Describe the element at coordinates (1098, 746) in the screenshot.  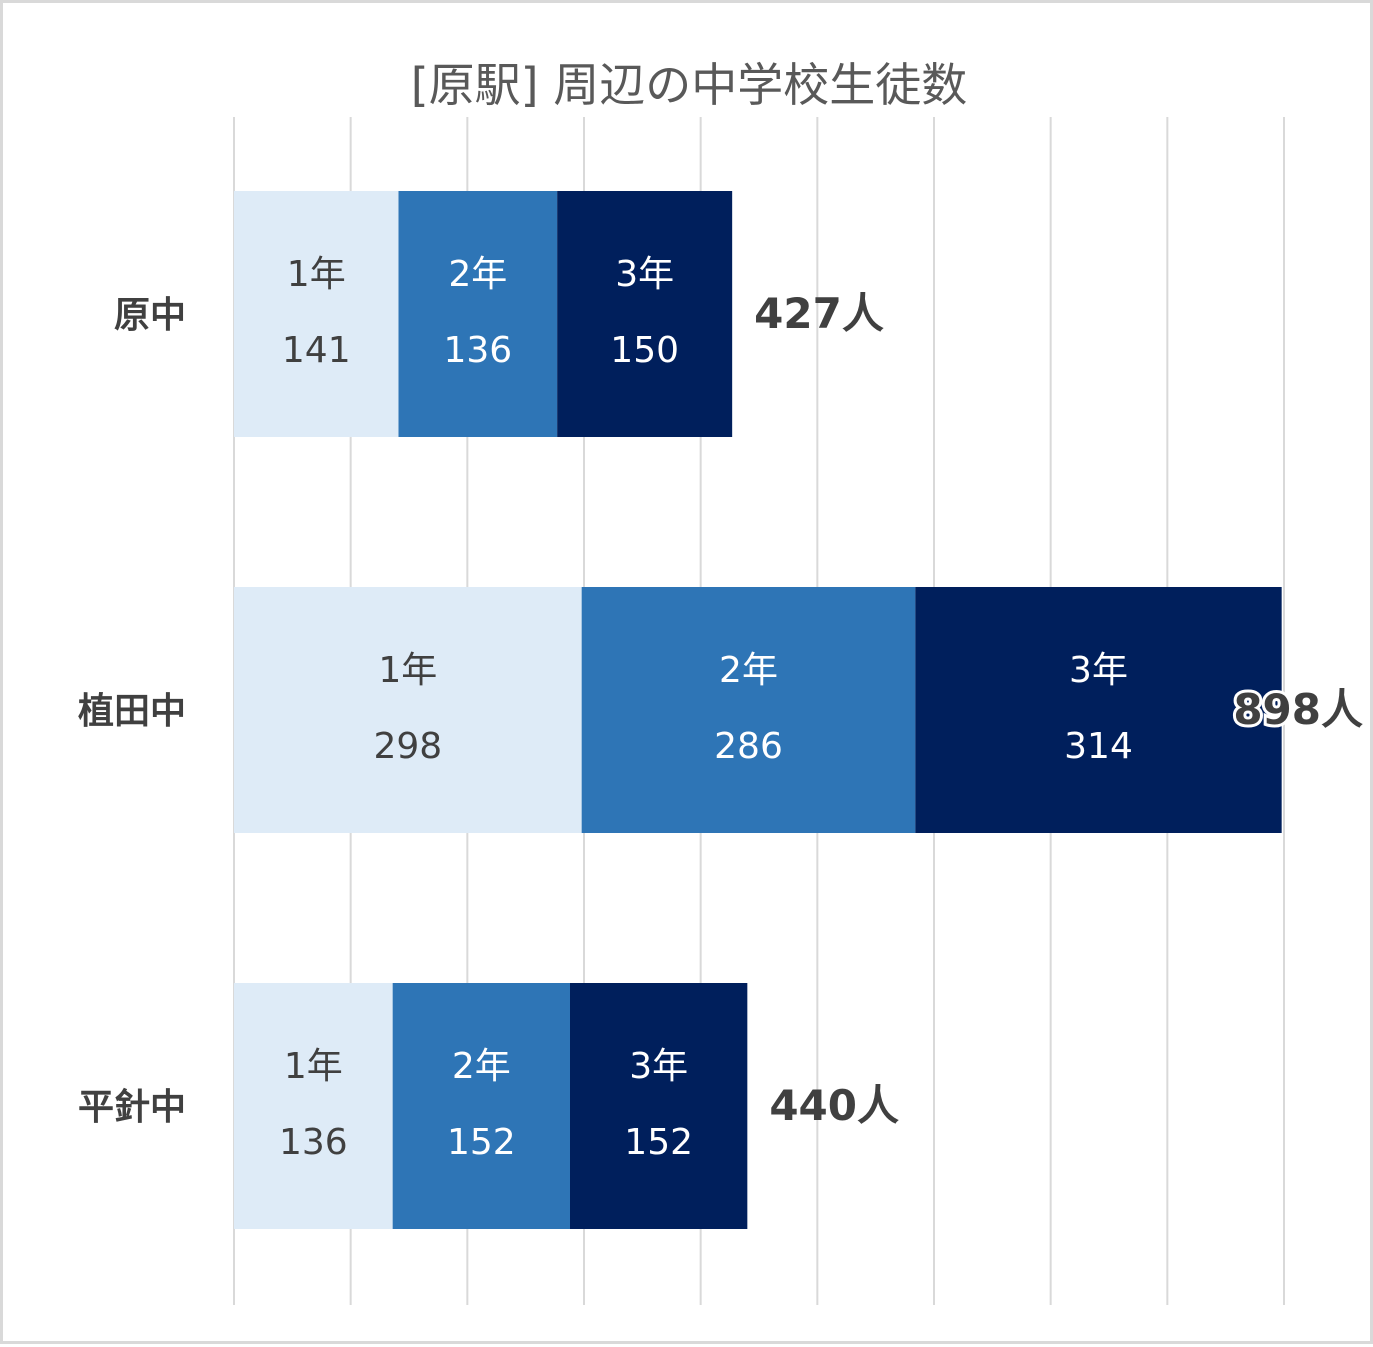
I see `segment-value-label-1-2: 314` at that location.